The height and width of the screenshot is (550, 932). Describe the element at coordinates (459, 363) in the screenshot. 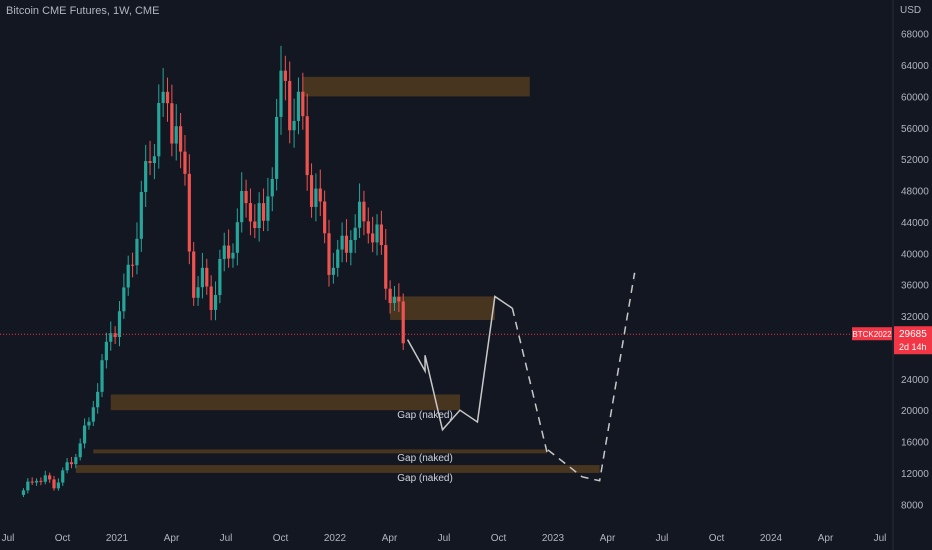

I see `projection-solid-path` at that location.